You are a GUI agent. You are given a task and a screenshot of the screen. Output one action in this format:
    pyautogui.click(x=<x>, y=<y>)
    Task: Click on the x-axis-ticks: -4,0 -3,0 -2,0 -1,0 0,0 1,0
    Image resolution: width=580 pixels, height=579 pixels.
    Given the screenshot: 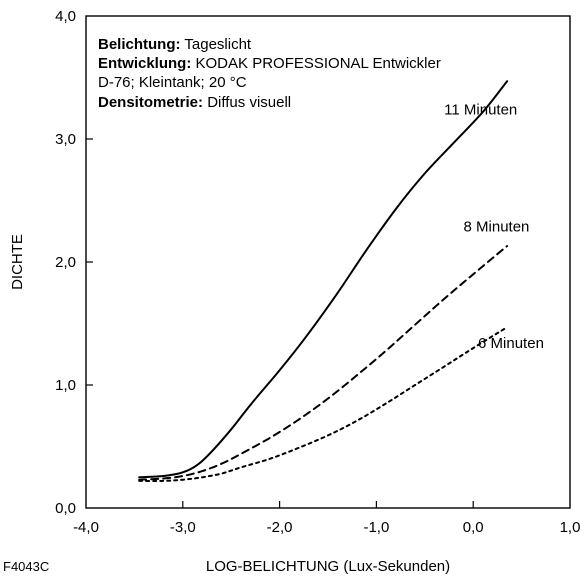 What is the action you would take?
    pyautogui.click(x=326, y=518)
    